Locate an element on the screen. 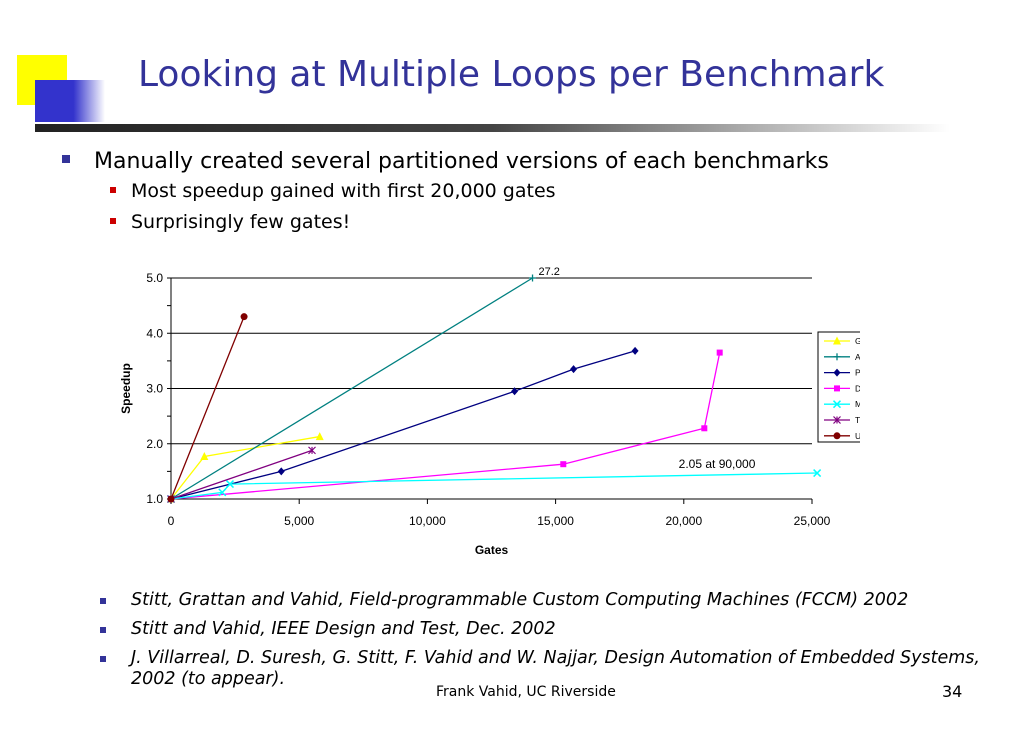 Image resolution: width=1023 pixels, height=731 pixels. legend-label: G721(MB) is located at coordinates (857, 341).